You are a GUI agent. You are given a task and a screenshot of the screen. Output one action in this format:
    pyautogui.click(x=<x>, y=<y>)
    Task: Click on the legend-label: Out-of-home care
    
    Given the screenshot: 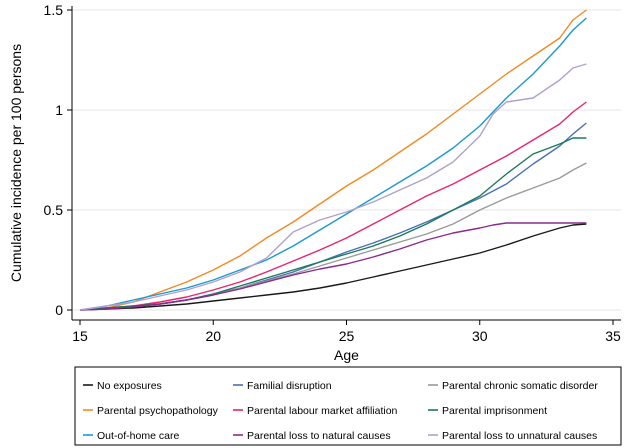 What is the action you would take?
    pyautogui.click(x=138, y=436)
    